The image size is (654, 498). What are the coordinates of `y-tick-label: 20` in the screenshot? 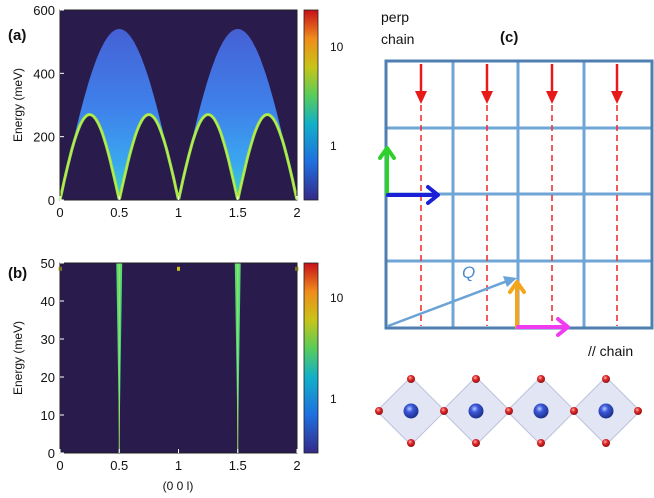 It's located at (48, 377).